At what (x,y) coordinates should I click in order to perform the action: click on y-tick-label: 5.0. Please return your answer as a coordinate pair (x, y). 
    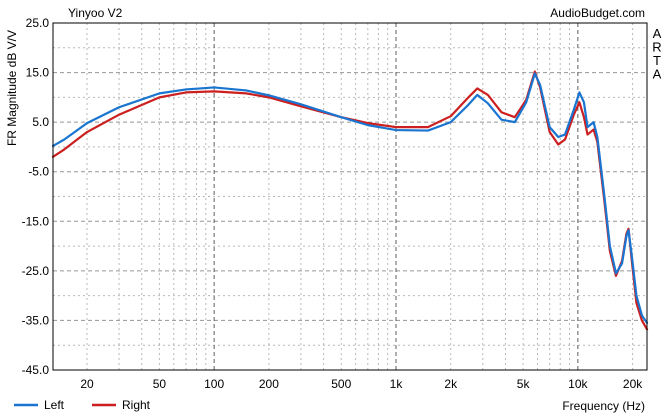
    Looking at the image, I should click on (40, 122).